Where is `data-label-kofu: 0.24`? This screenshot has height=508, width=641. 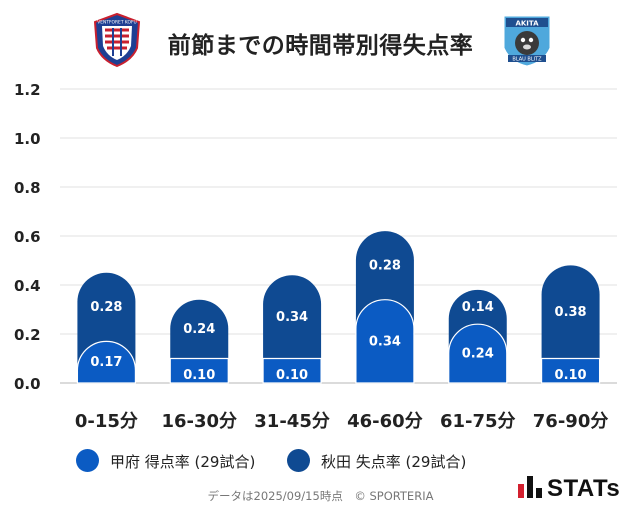 data-label-kofu: 0.24 is located at coordinates (478, 354).